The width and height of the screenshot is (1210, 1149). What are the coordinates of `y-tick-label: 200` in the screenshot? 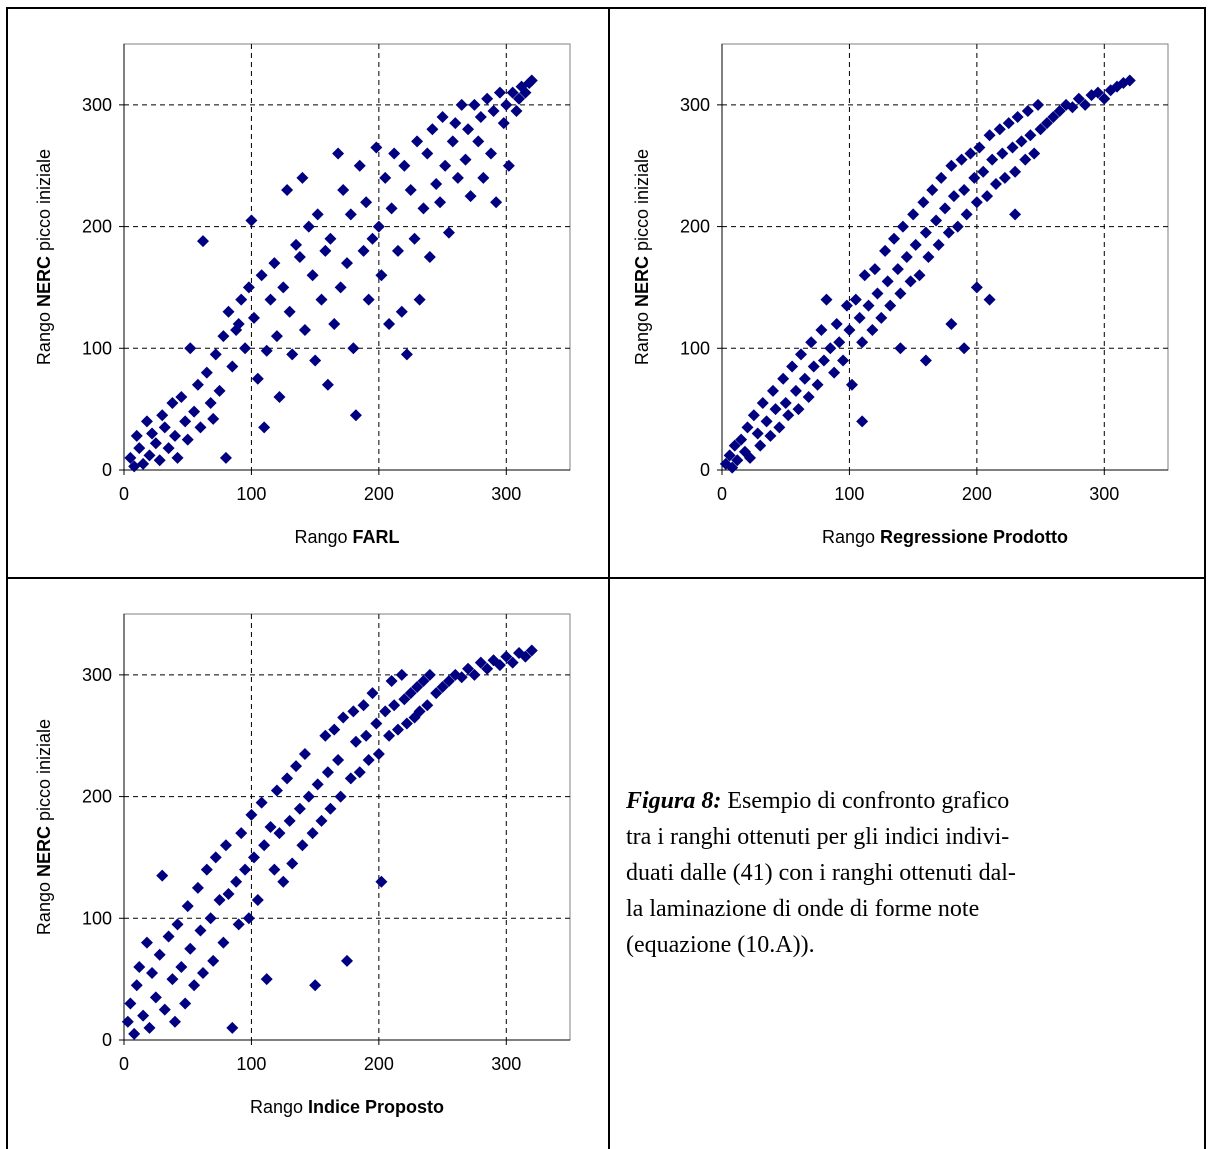 It's located at (97, 797).